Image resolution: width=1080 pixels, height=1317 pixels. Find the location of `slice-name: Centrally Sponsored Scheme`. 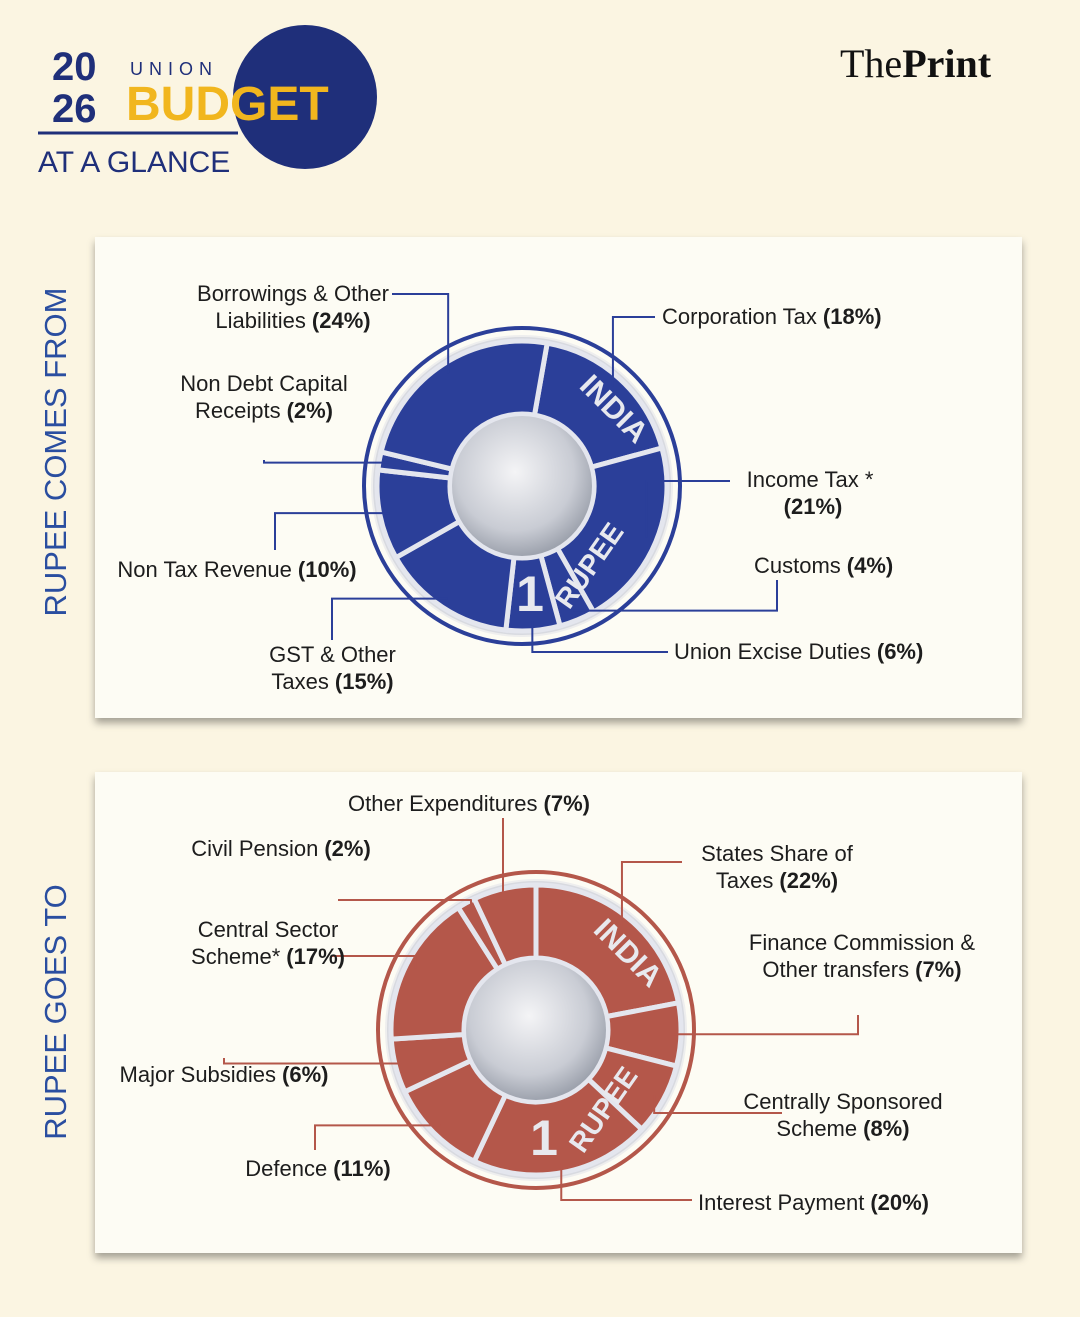

slice-name: Centrally Sponsored Scheme is located at coordinates (843, 1115).